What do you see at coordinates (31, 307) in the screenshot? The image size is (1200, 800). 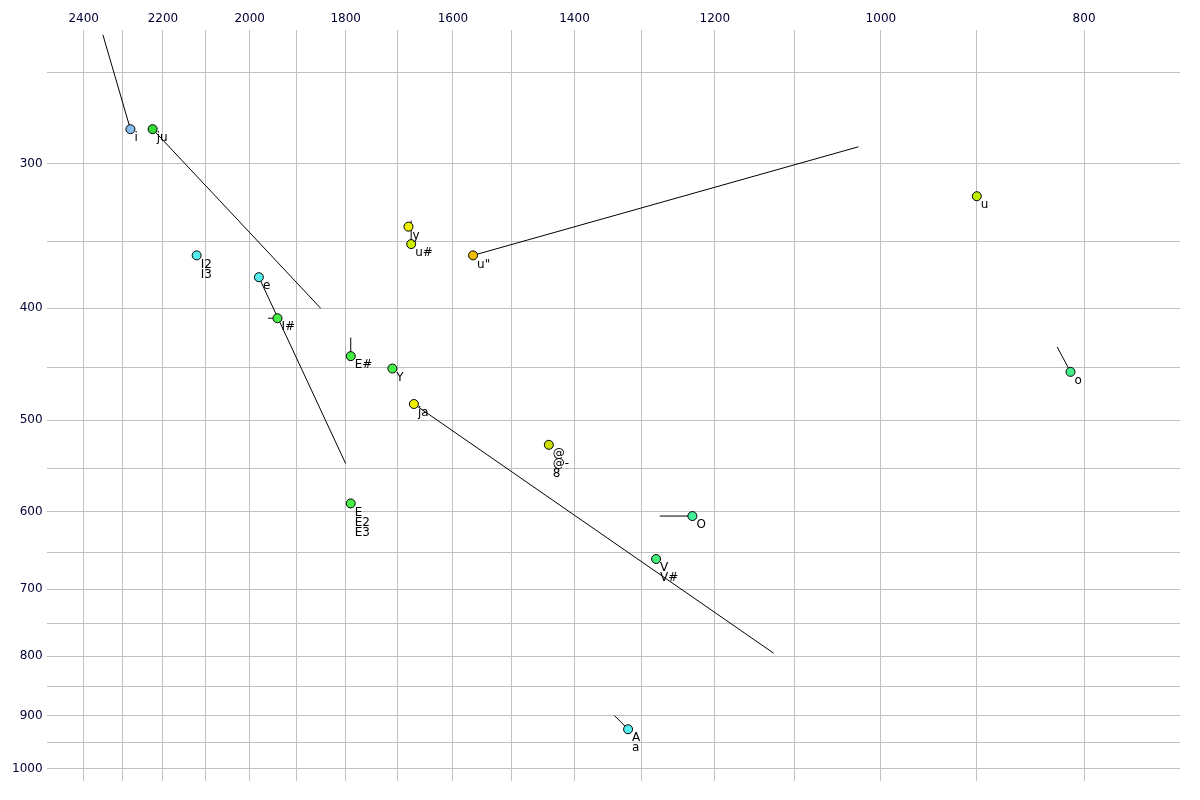 I see `y-tick-label: 400` at bounding box center [31, 307].